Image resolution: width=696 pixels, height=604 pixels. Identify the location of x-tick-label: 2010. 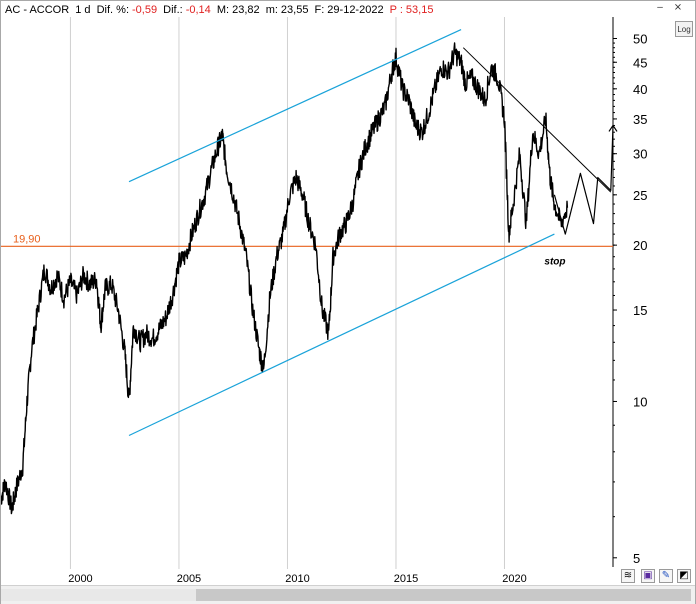
(297, 579).